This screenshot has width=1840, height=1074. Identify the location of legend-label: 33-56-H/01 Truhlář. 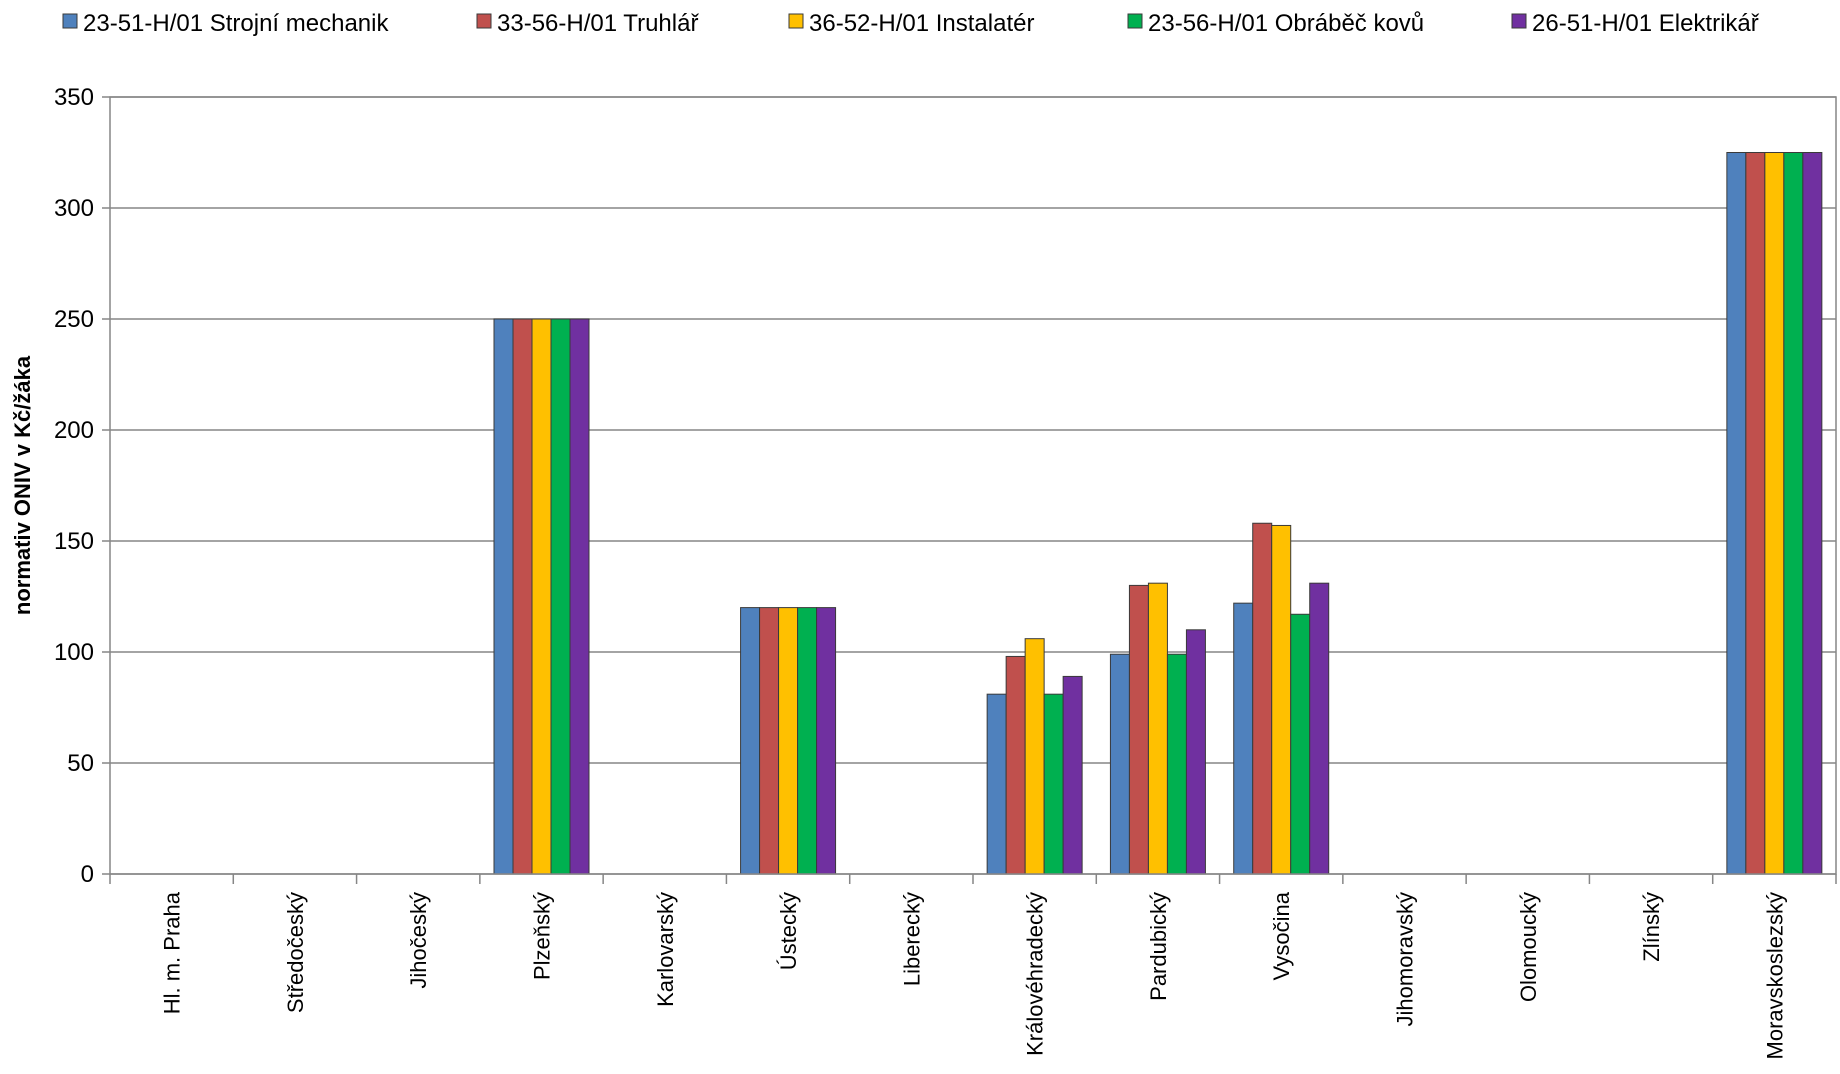
(598, 23).